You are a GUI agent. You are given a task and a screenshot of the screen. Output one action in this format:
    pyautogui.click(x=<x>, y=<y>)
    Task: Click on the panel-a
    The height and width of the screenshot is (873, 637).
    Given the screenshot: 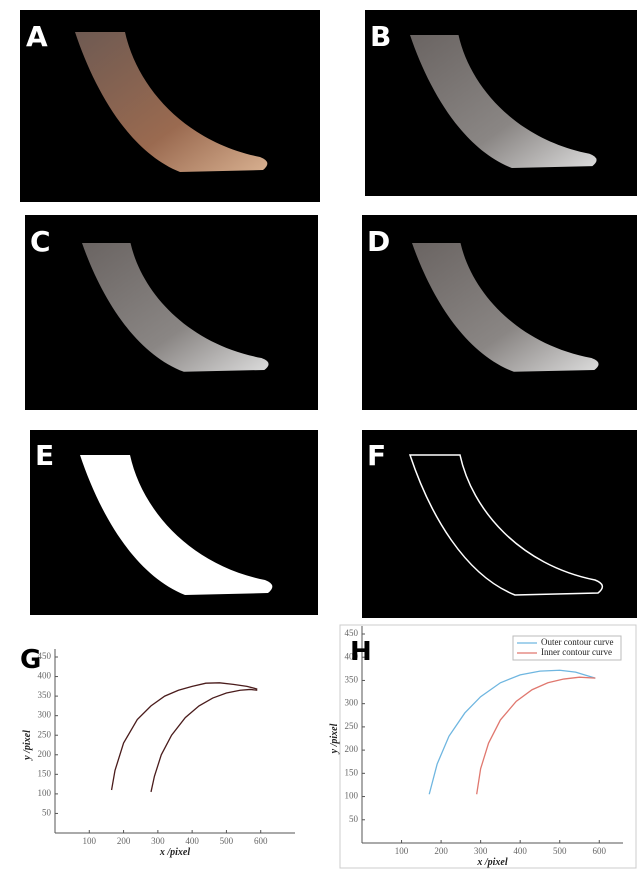 What is the action you would take?
    pyautogui.click(x=170, y=106)
    